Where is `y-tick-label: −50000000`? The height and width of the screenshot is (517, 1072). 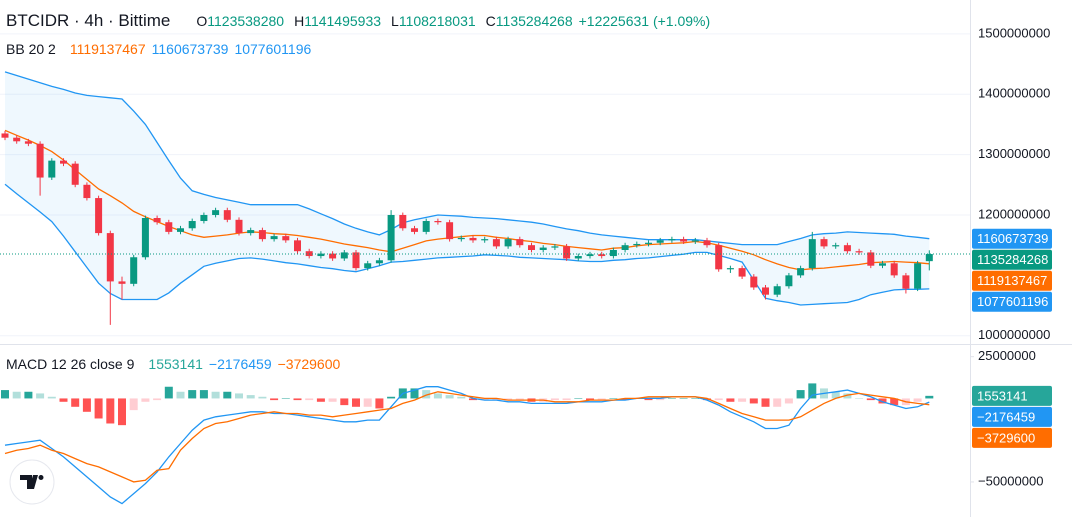 y-tick-label: −50000000 is located at coordinates (1010, 480).